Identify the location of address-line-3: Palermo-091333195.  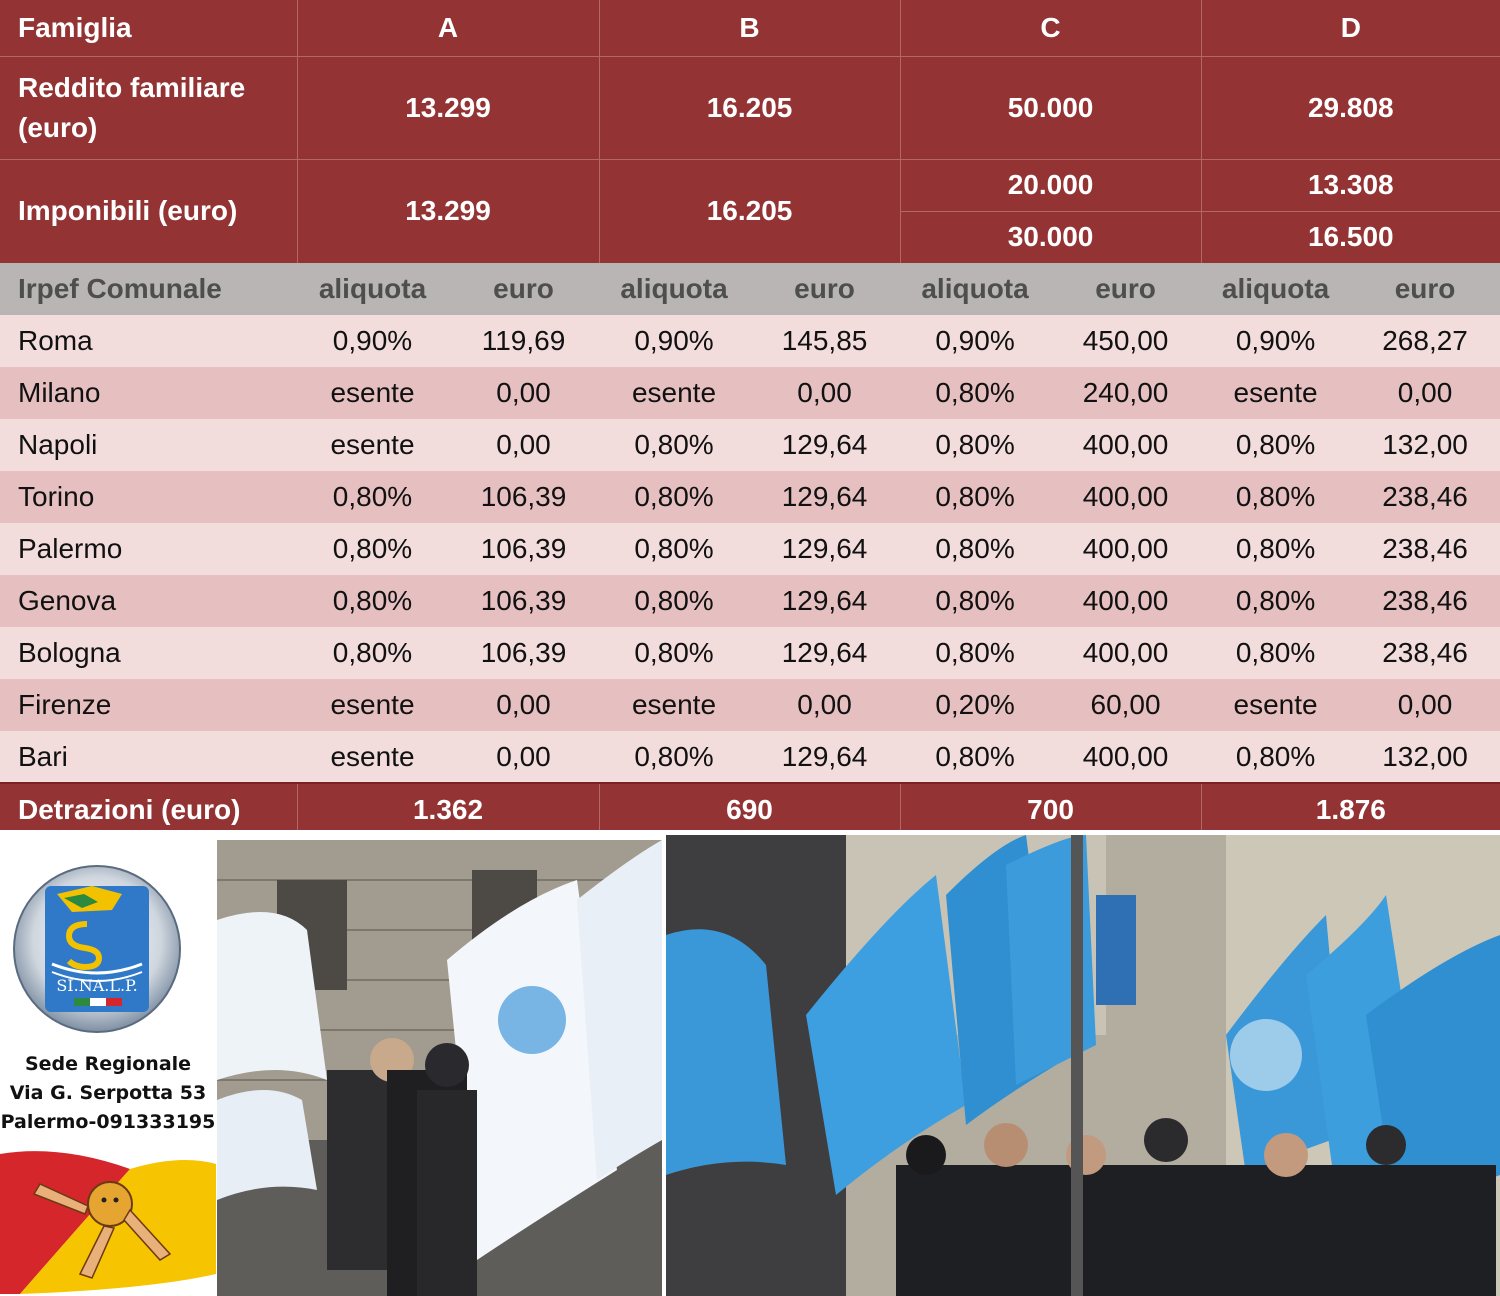
(108, 1122).